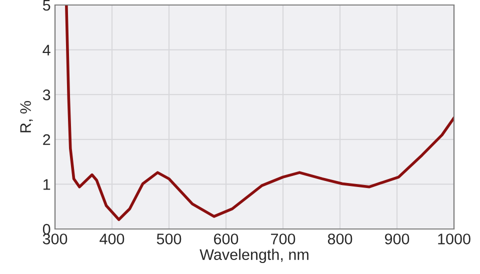 Image resolution: width=480 pixels, height=274 pixels. What do you see at coordinates (55, 239) in the screenshot?
I see `x-tick-label: 300` at bounding box center [55, 239].